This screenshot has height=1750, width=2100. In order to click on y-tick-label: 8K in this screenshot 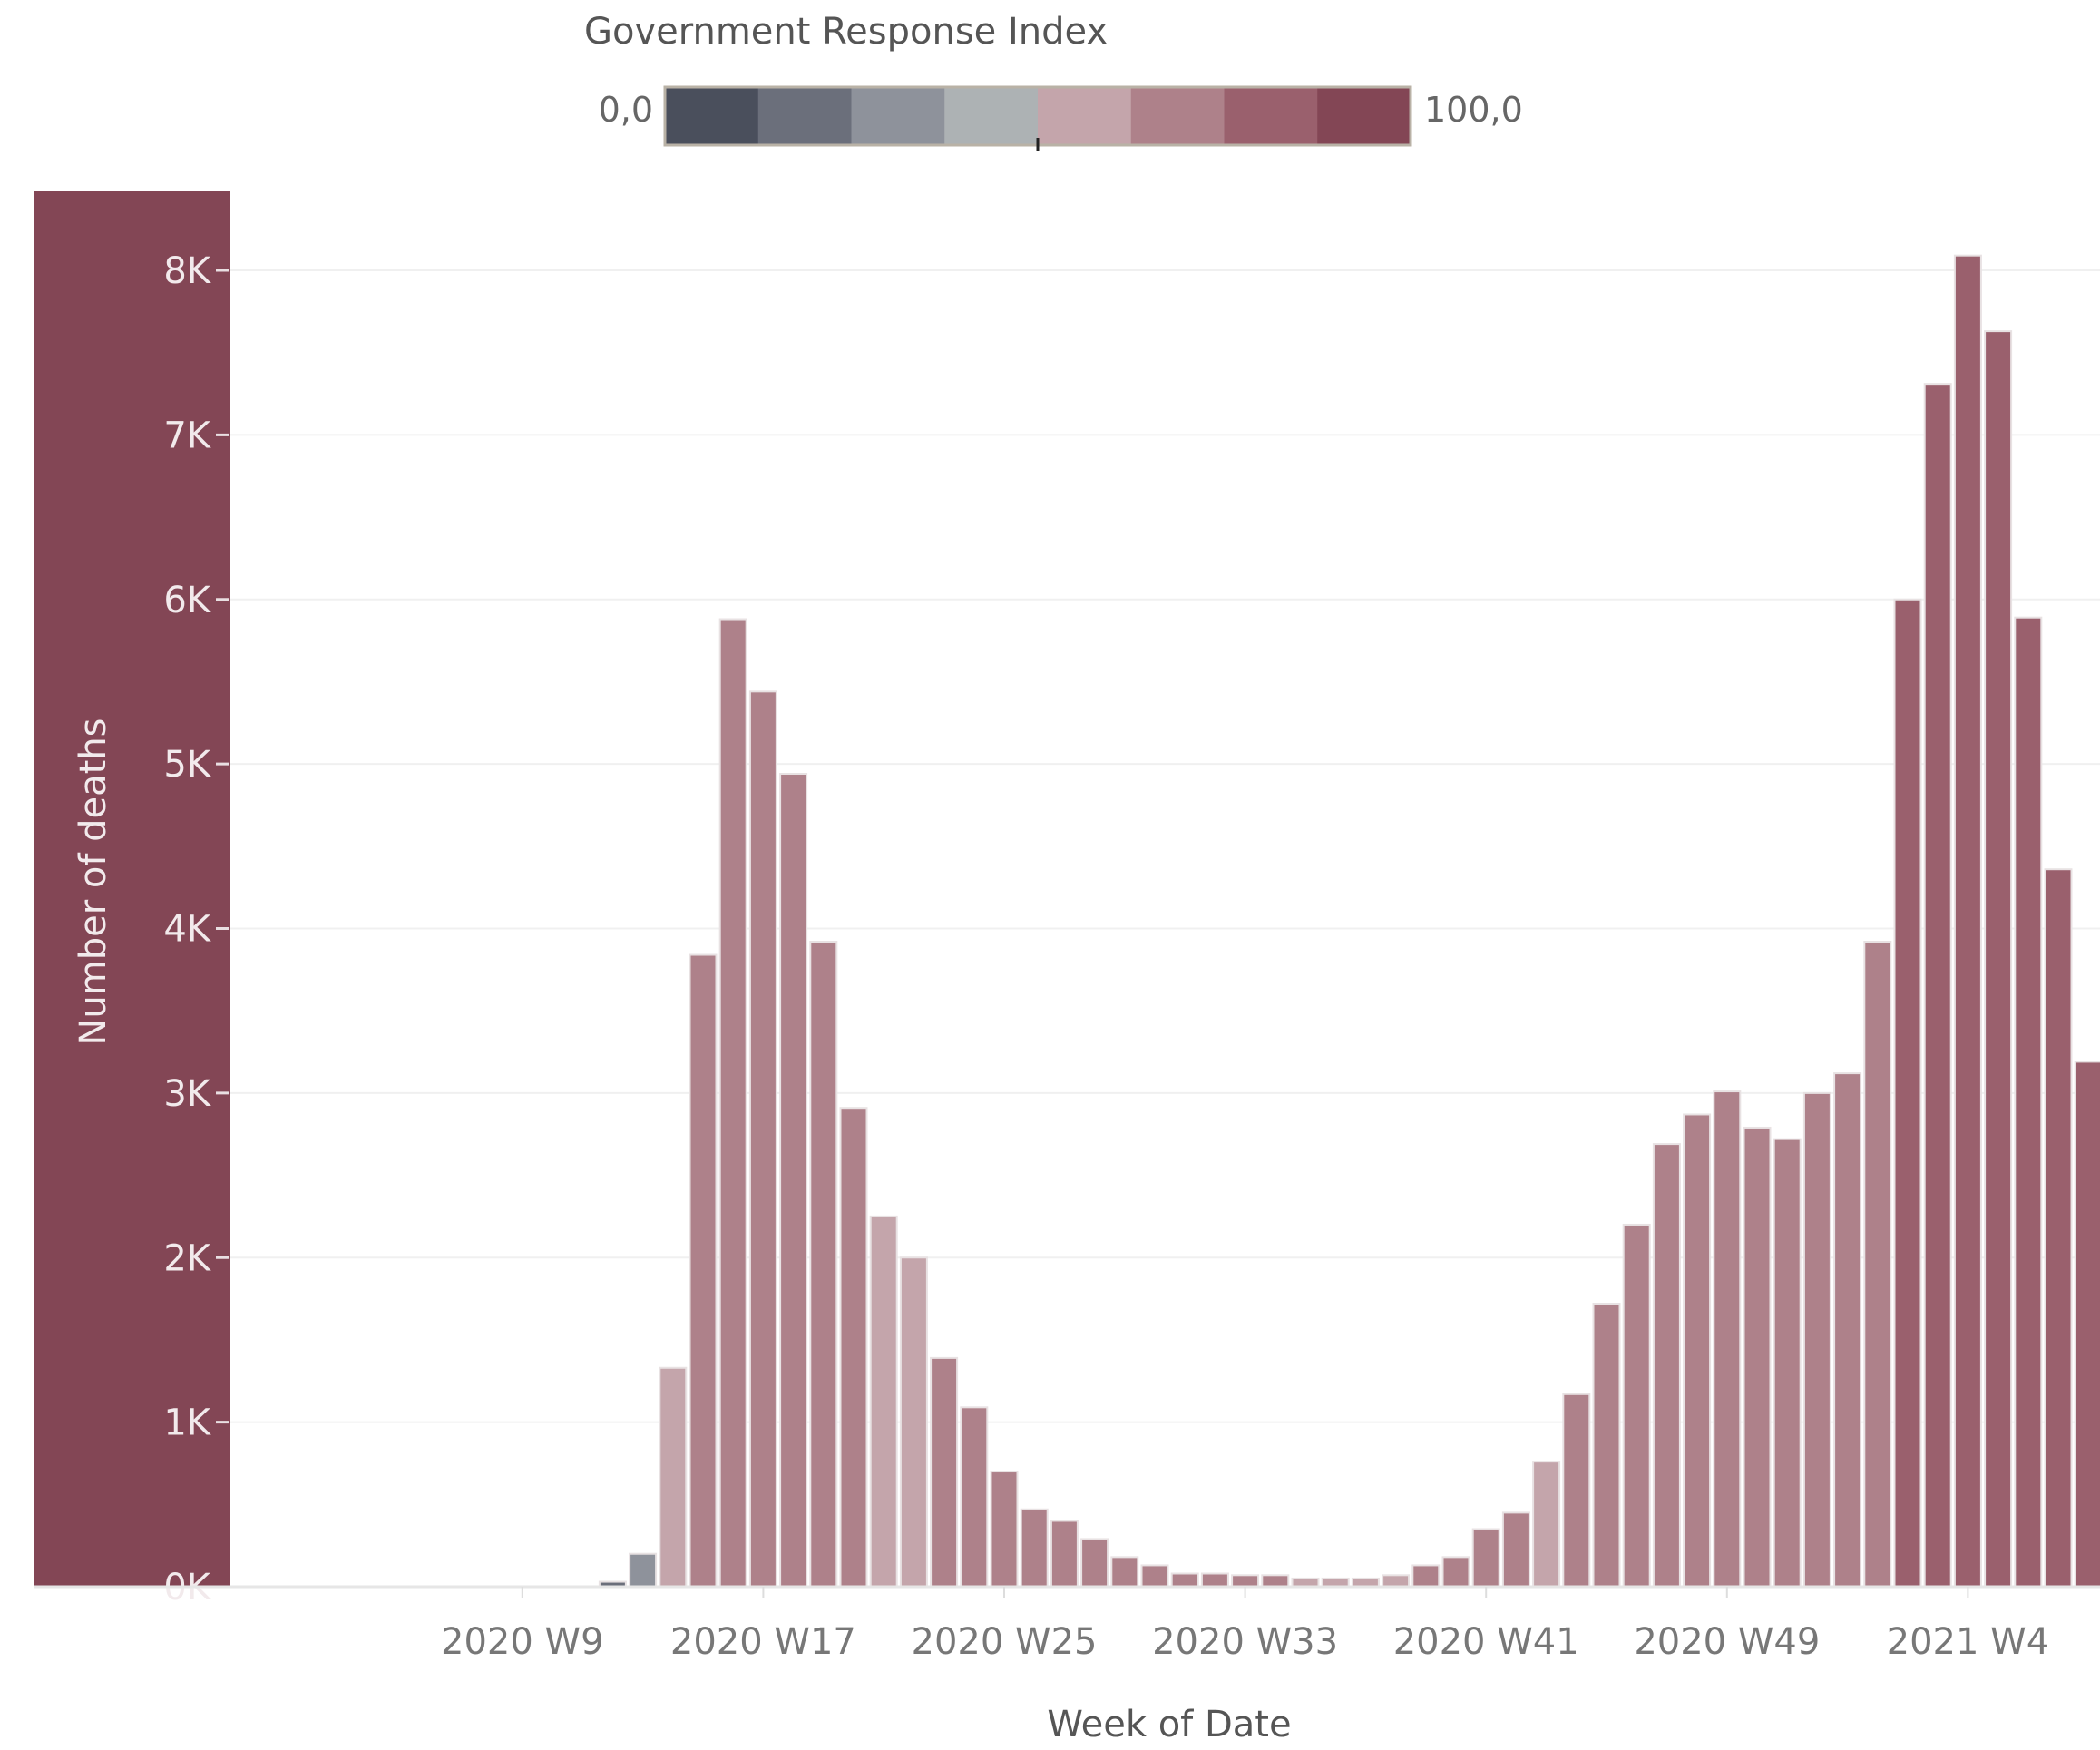, I will do `click(187, 271)`.